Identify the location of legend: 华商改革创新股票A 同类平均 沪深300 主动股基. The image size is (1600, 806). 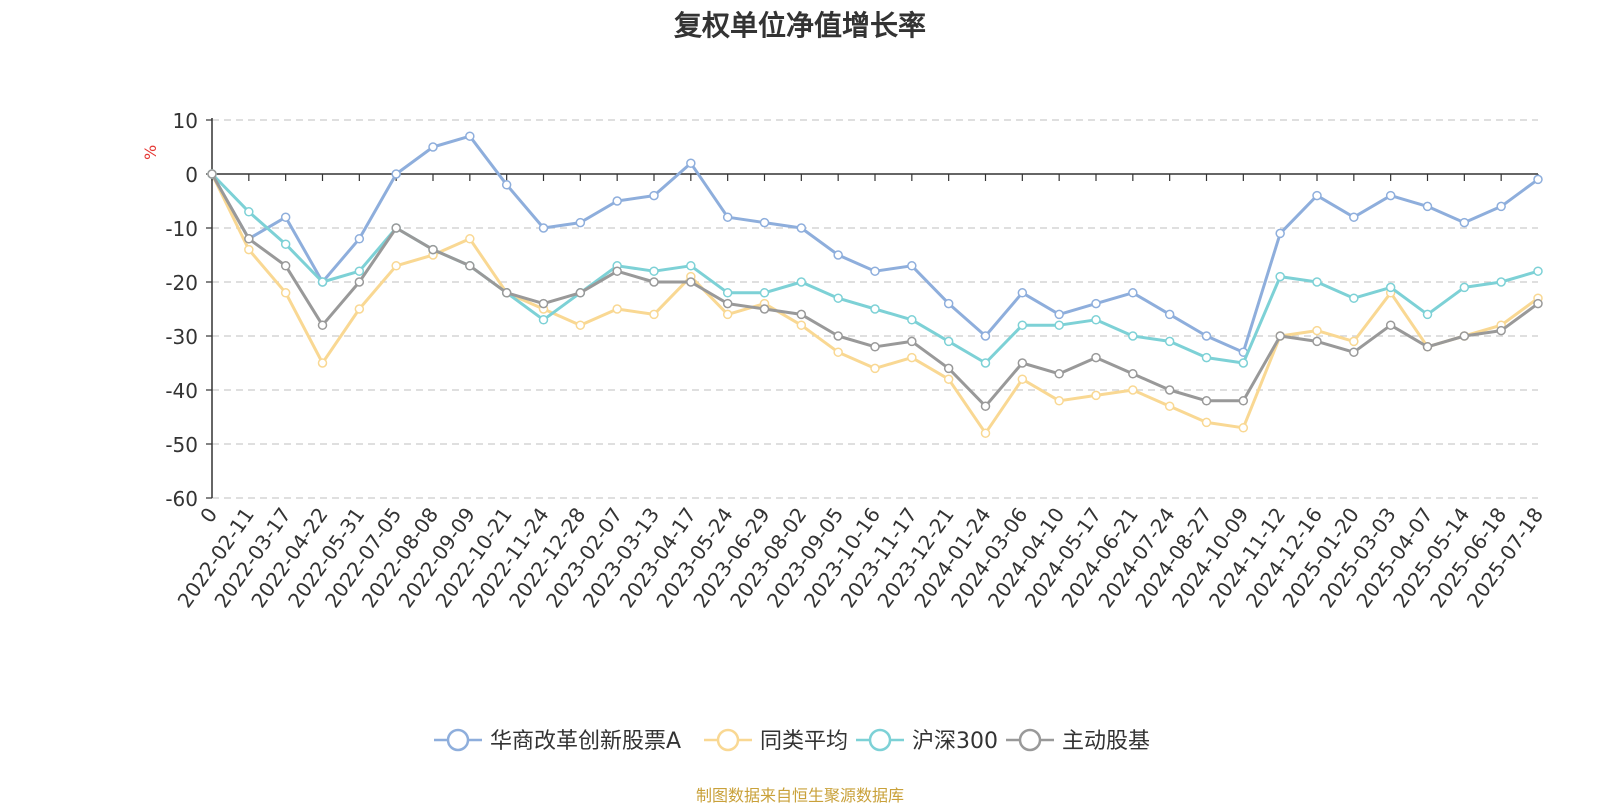
(792, 741).